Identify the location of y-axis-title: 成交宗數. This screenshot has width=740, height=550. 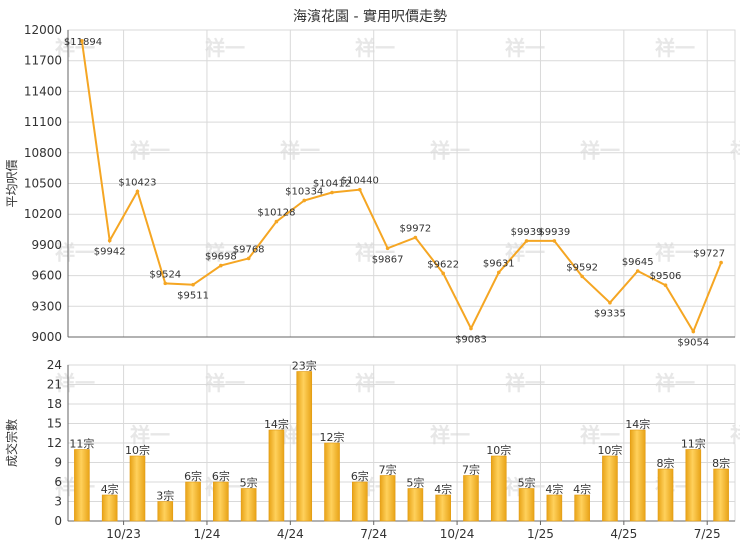
(11, 443).